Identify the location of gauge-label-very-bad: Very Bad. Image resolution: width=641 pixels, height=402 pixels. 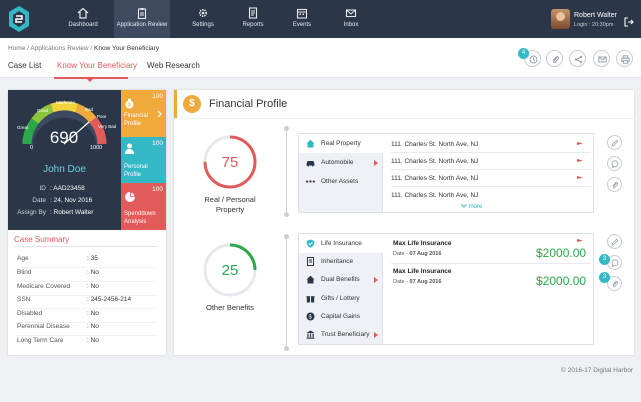
(107, 126).